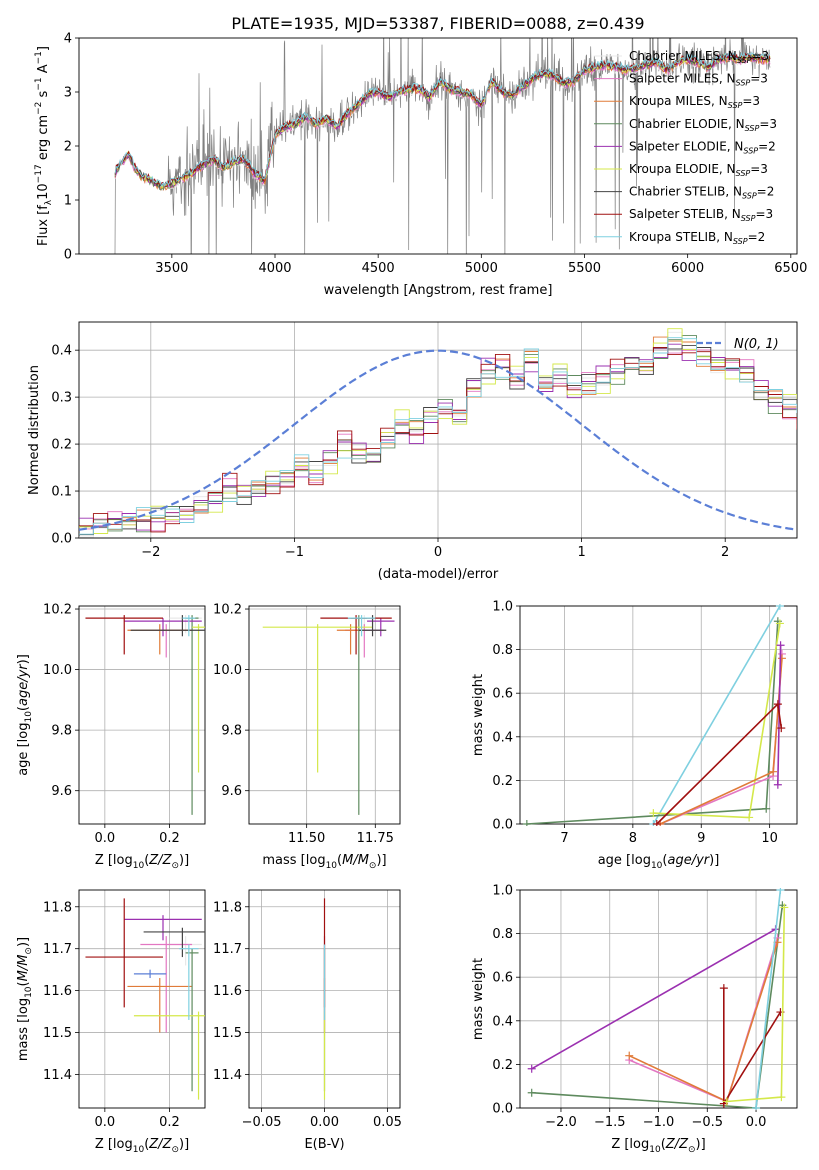 Image resolution: width=819 pixels, height=1170 pixels. I want to click on y-tick-label: 11.8, so click(57, 907).